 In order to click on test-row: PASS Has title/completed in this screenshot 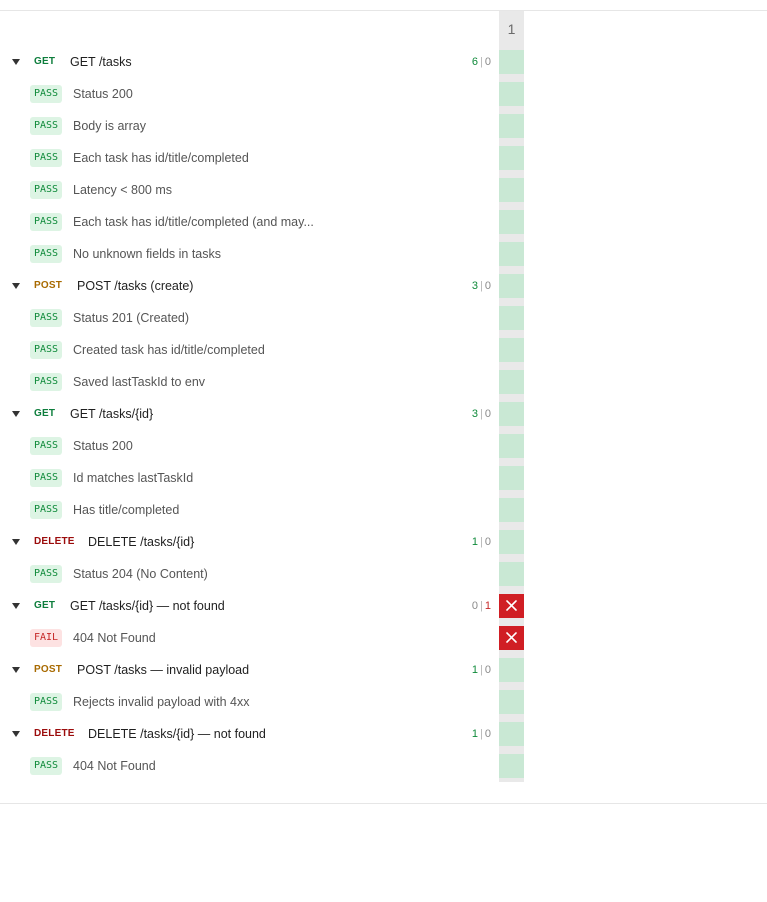, I will do `click(383, 510)`.